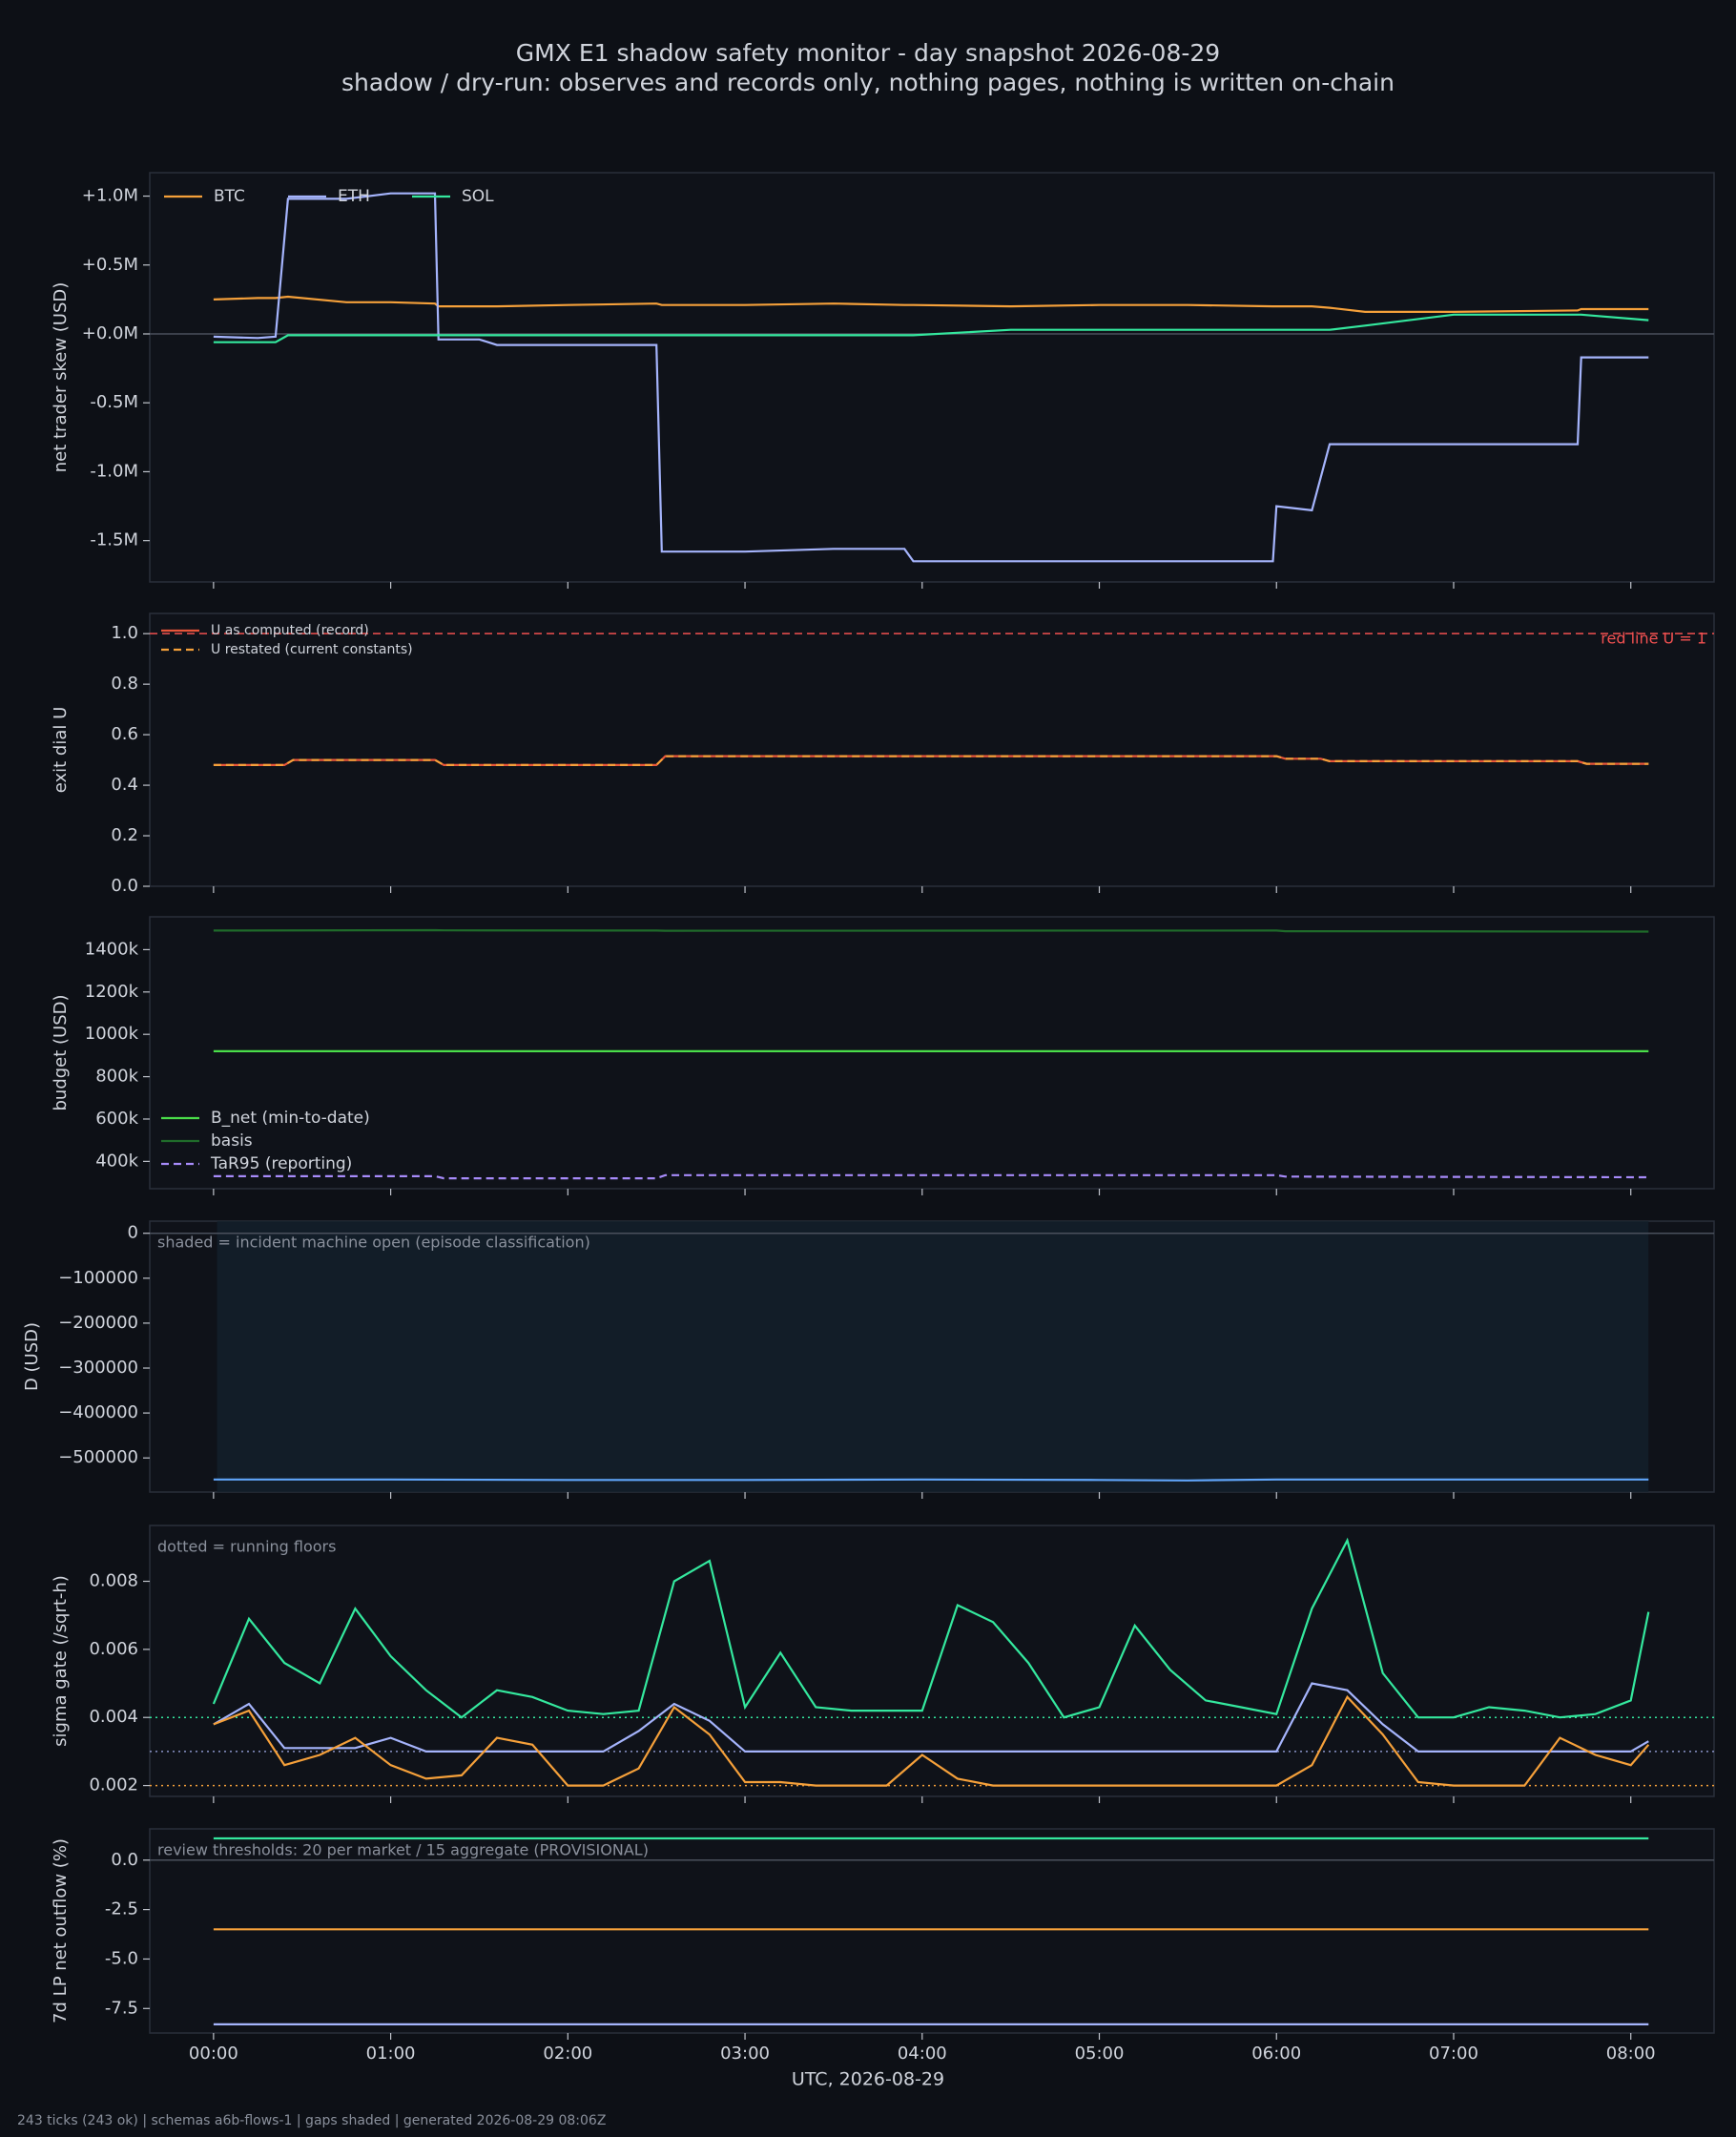 The width and height of the screenshot is (1736, 2137). What do you see at coordinates (61, 1052) in the screenshot?
I see `y-axis-label: budget (USD)` at bounding box center [61, 1052].